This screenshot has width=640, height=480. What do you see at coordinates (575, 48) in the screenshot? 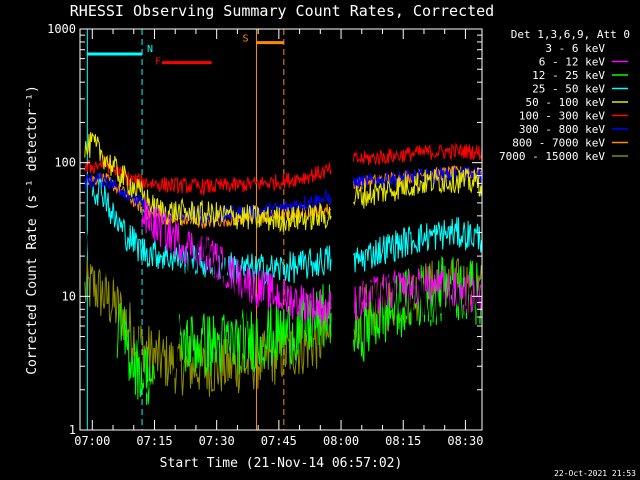
I see `legend-label: 3 - 6 keV` at bounding box center [575, 48].